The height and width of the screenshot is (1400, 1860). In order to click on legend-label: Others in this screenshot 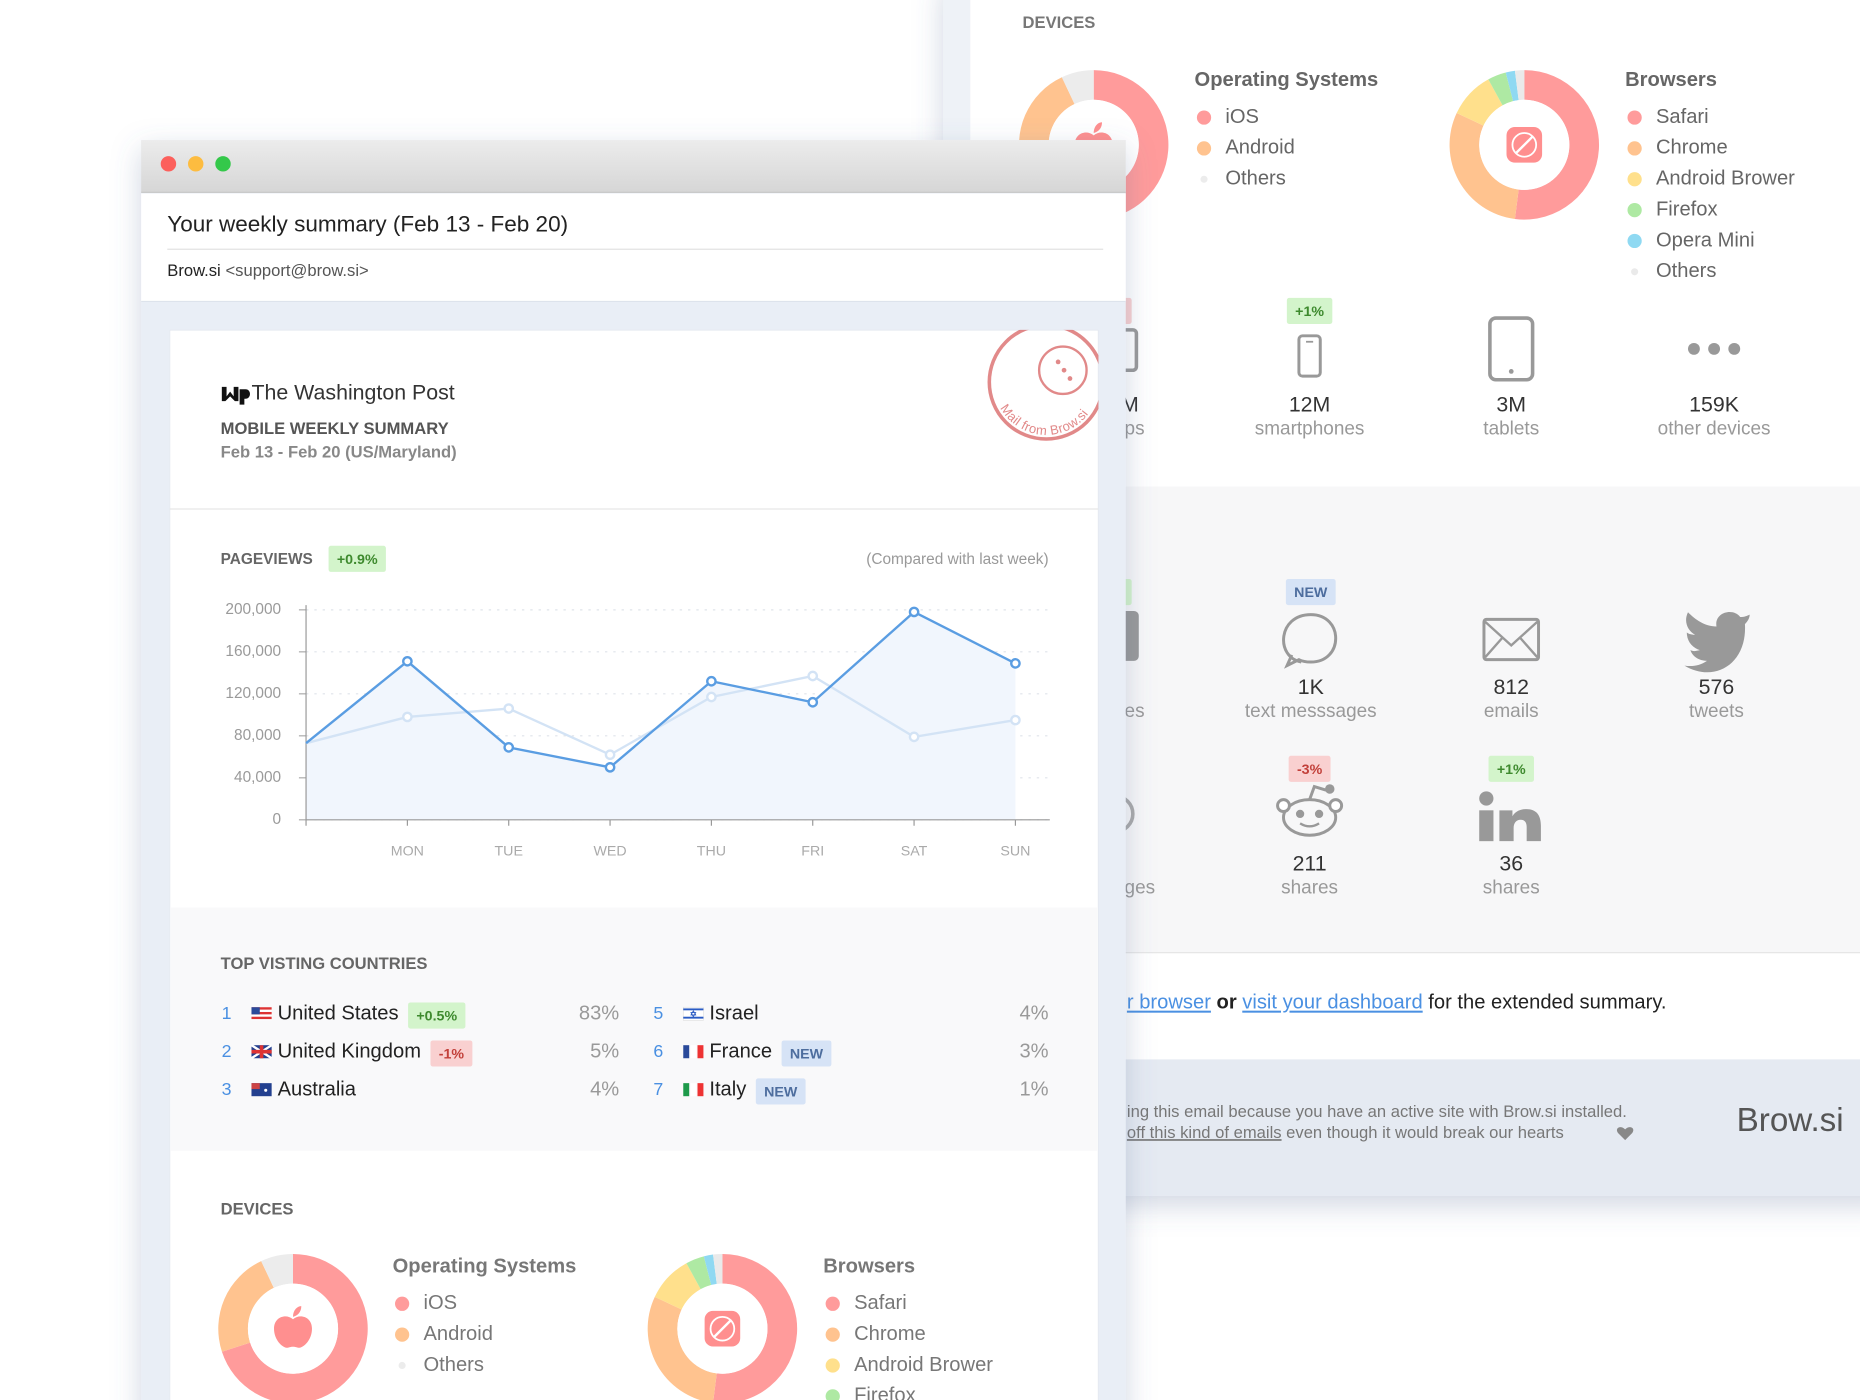, I will do `click(1255, 179)`.